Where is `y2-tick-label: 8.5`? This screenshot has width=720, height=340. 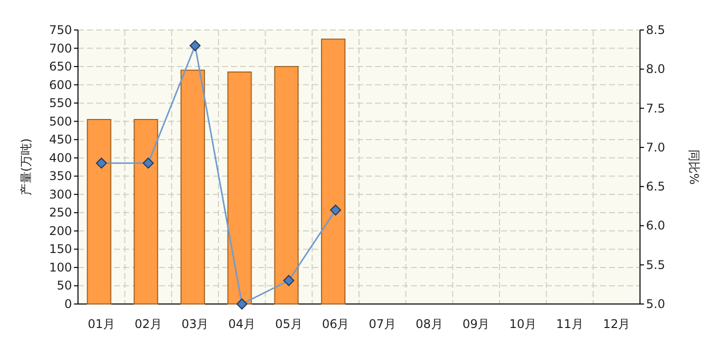 y2-tick-label: 8.5 is located at coordinates (656, 30).